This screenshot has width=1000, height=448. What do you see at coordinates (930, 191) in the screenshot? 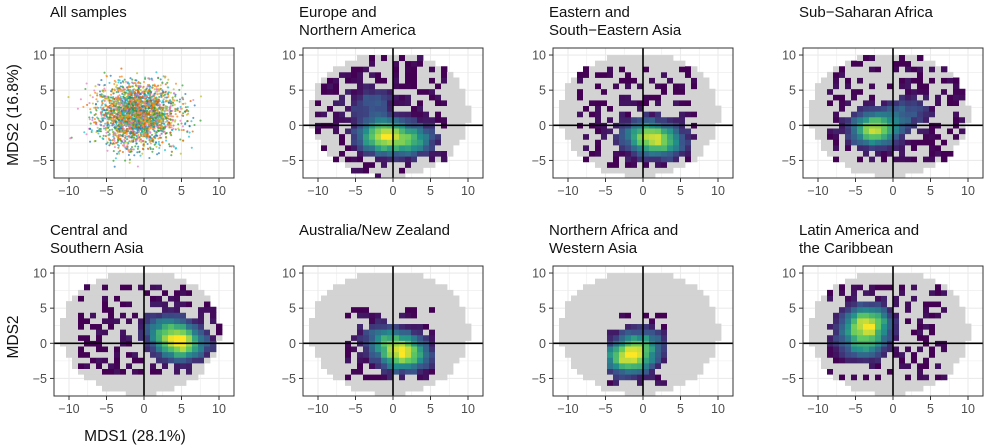
I see `x-tick-label: 5` at bounding box center [930, 191].